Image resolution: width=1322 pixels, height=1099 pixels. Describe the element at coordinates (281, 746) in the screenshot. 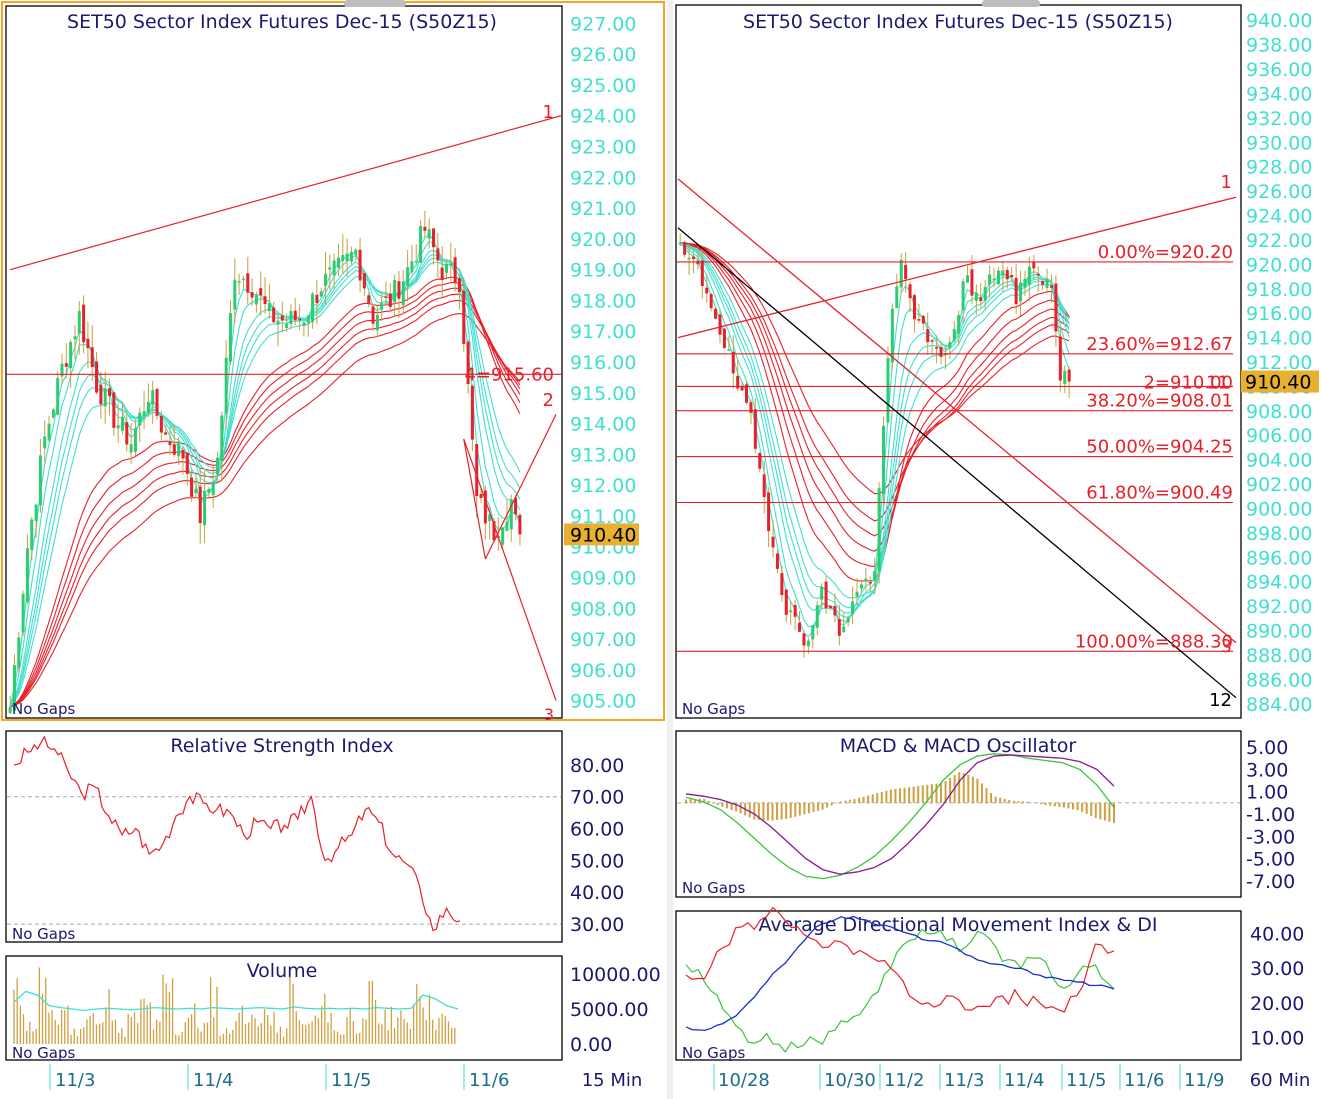

I see `rsi-title: Relative Strength Index` at that location.